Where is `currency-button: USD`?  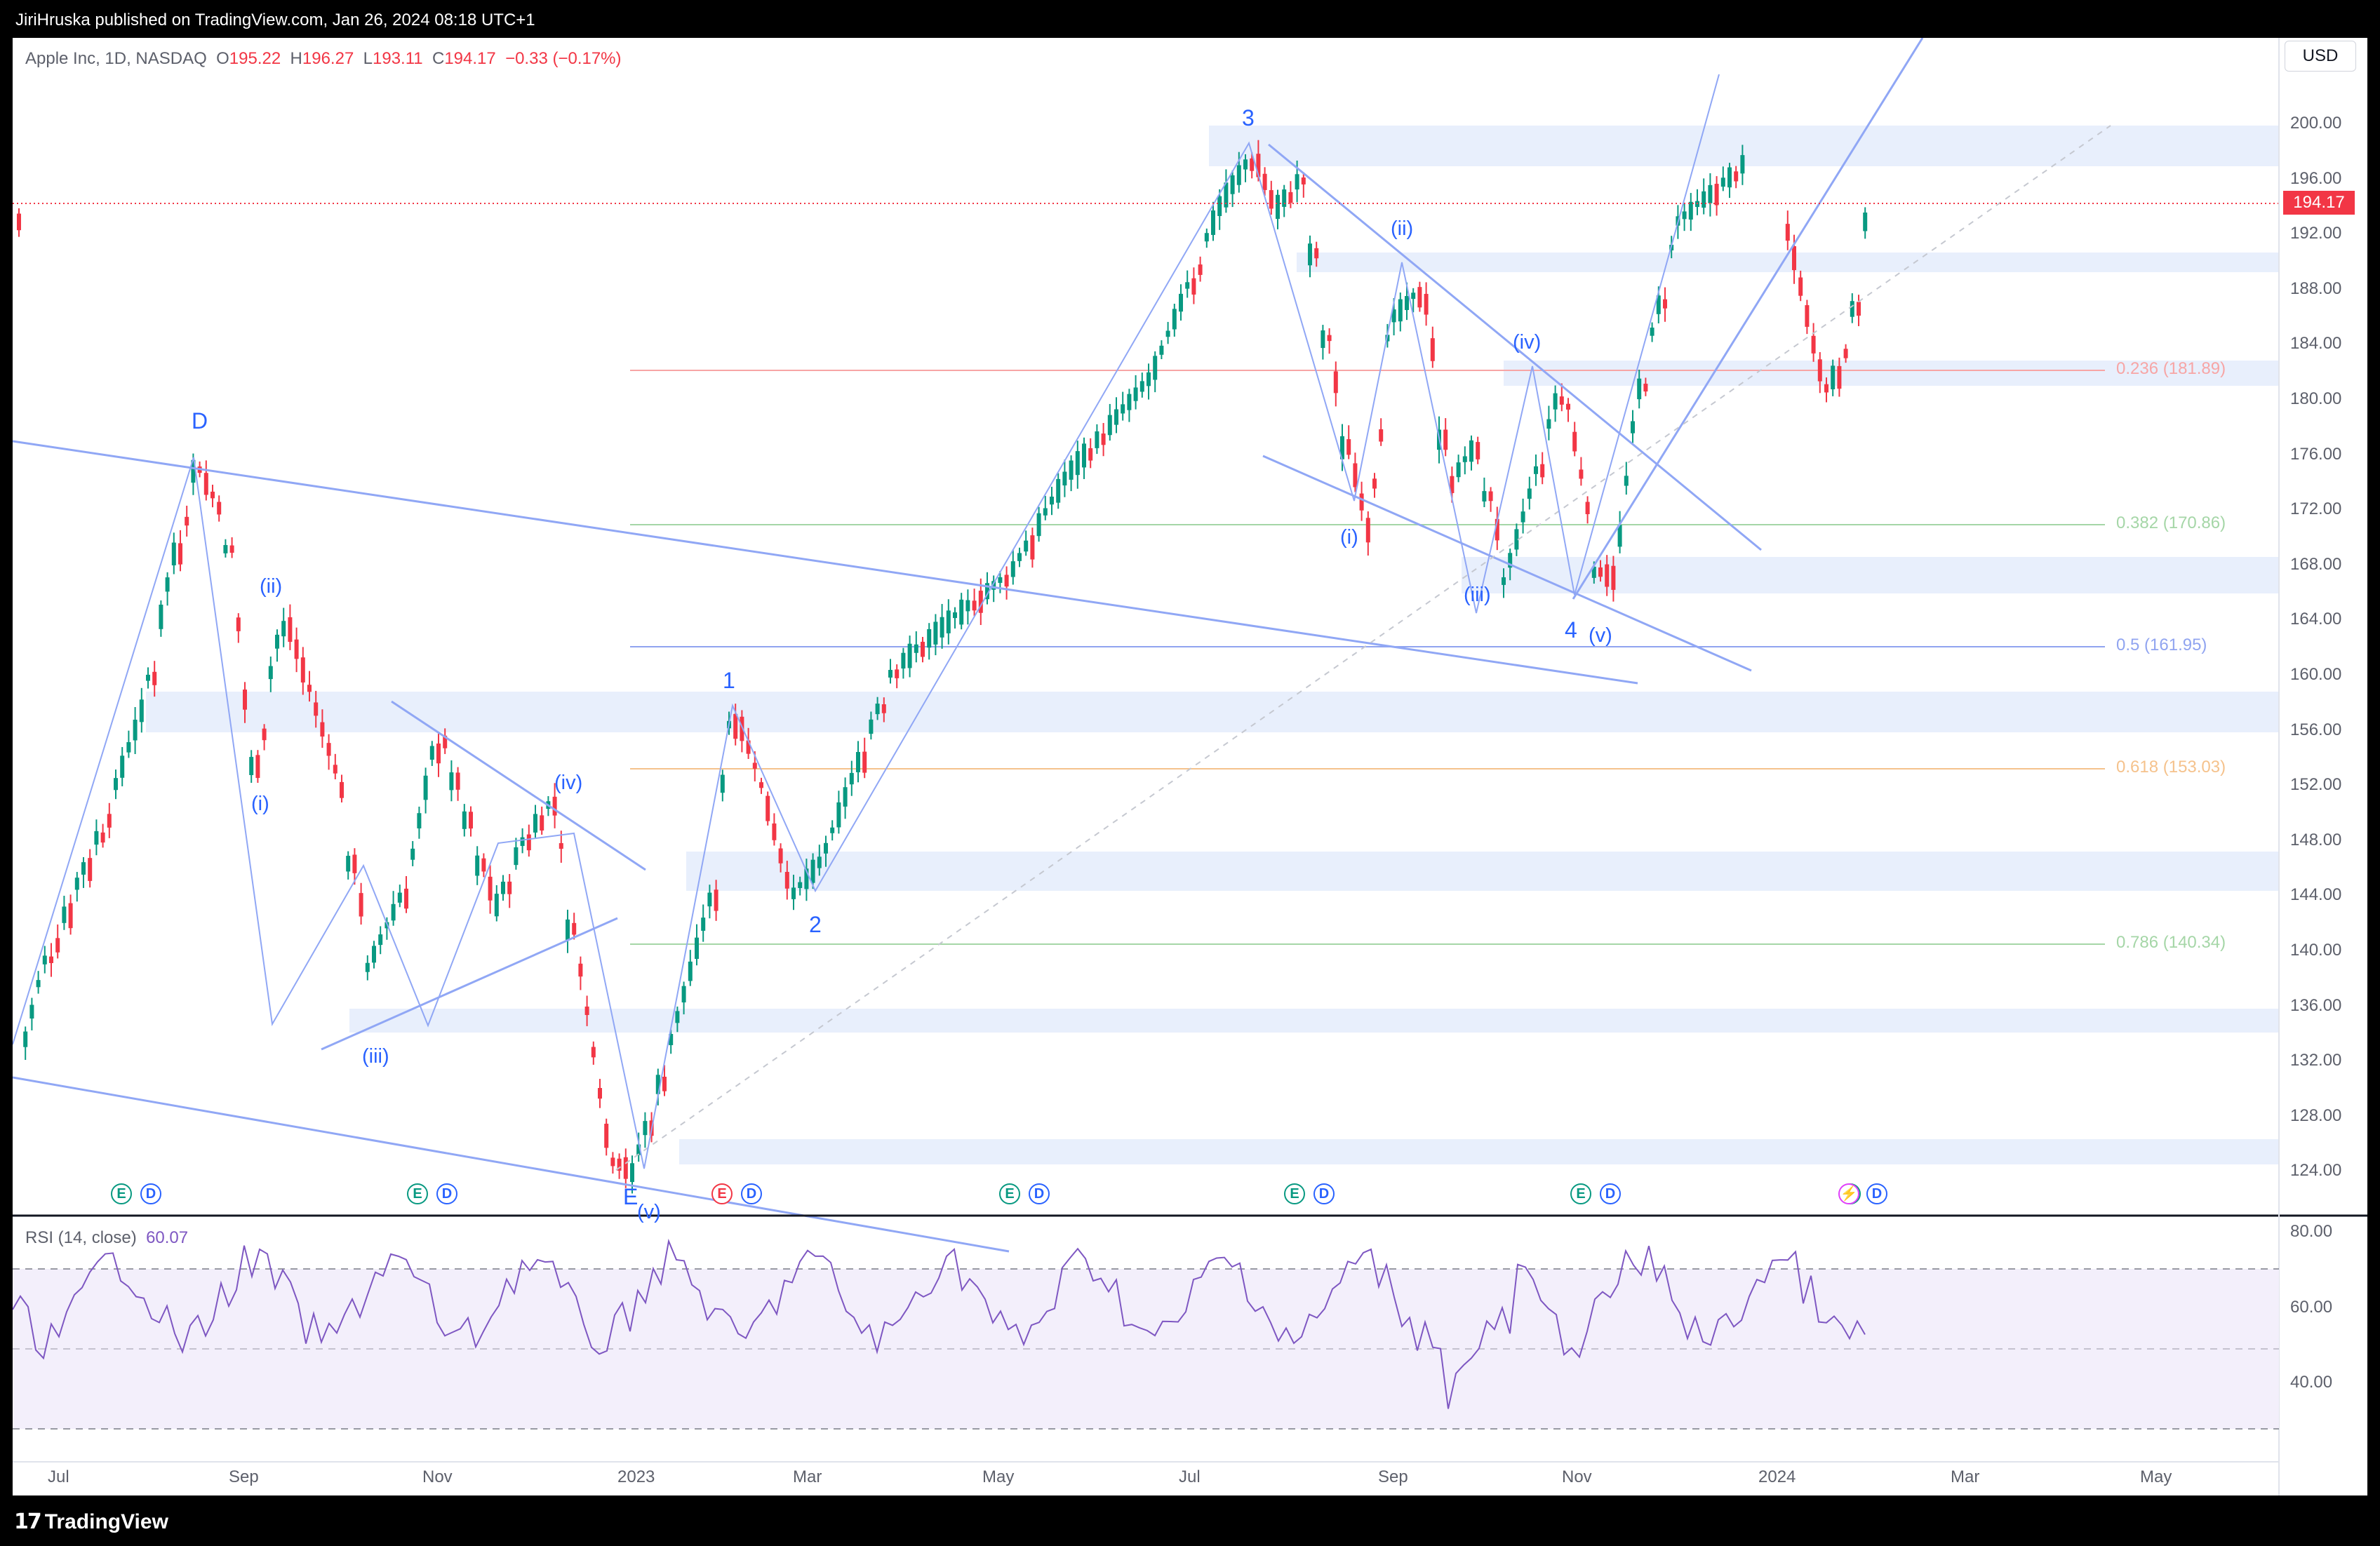
currency-button: USD is located at coordinates (2321, 56).